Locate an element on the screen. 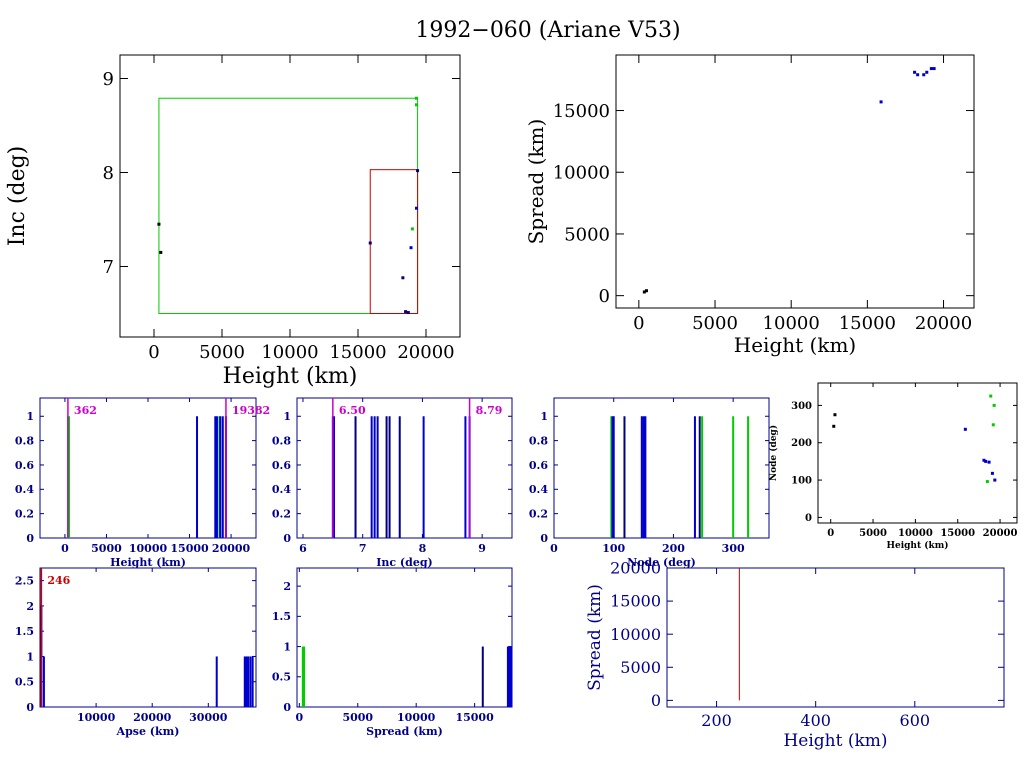 This screenshot has width=1024, height=773. x-axis-label: Inc (deg) is located at coordinates (404, 562).